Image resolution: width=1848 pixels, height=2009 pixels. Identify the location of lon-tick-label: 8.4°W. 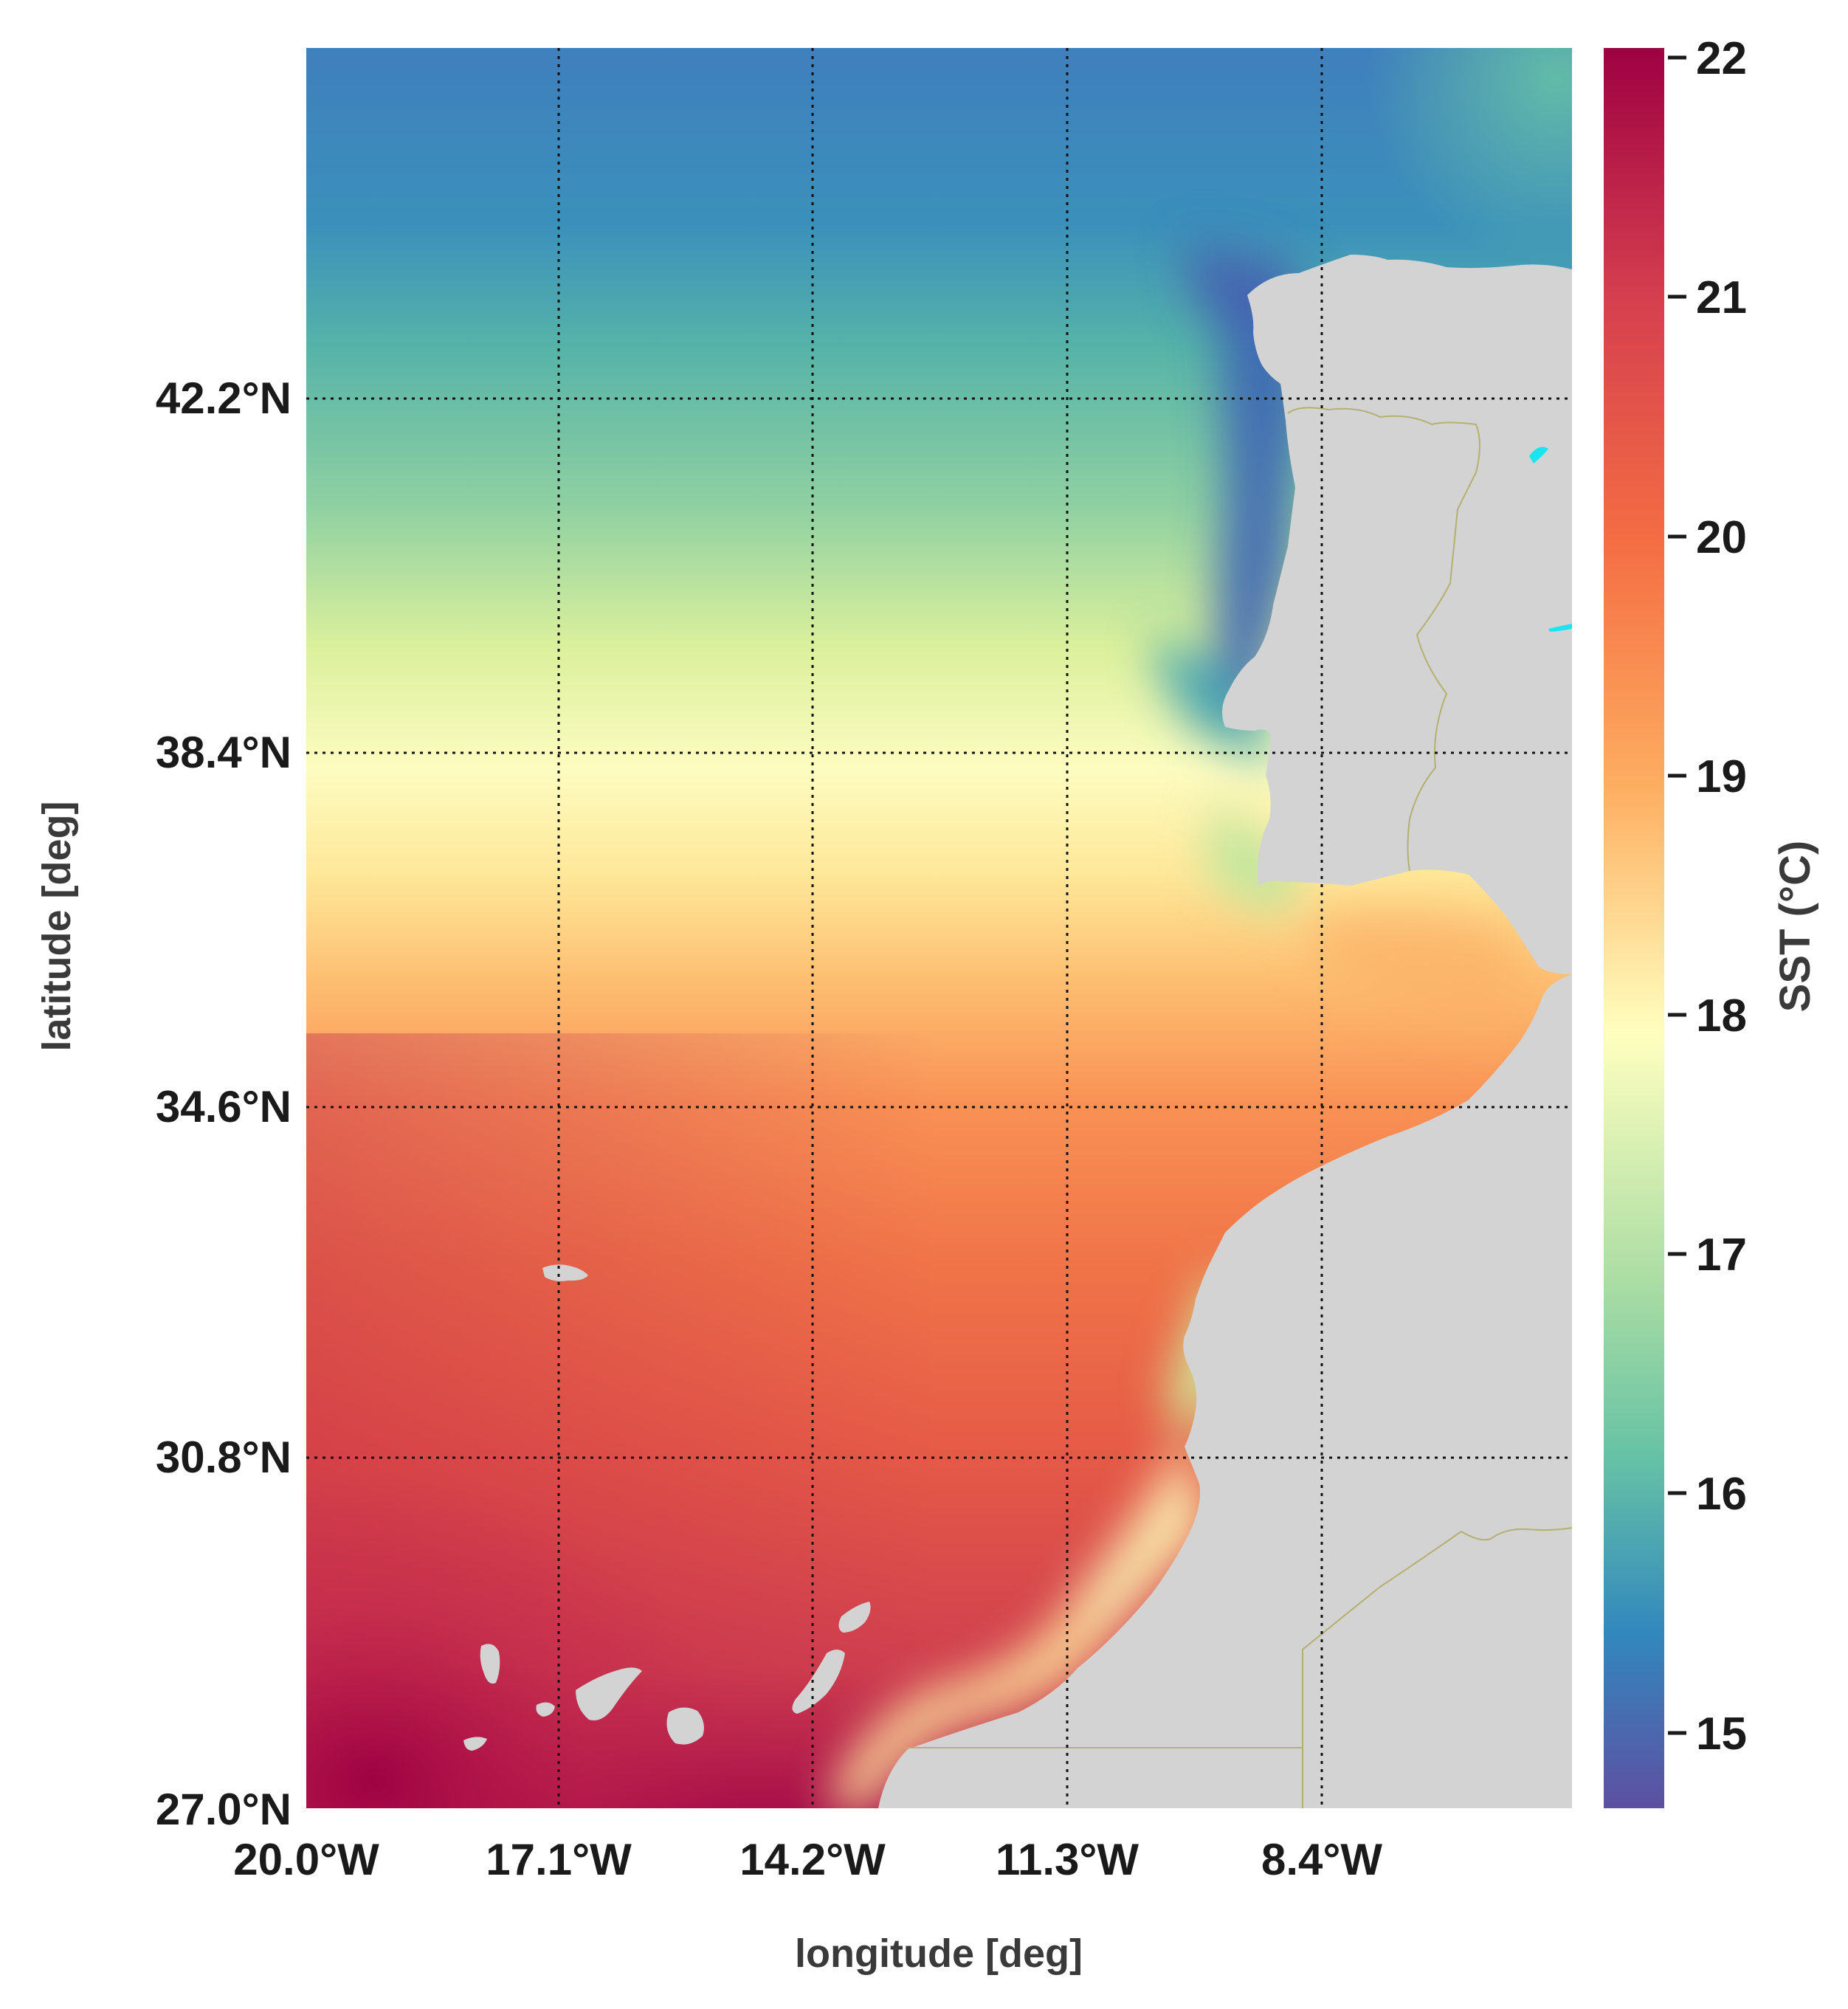
(1321, 1860).